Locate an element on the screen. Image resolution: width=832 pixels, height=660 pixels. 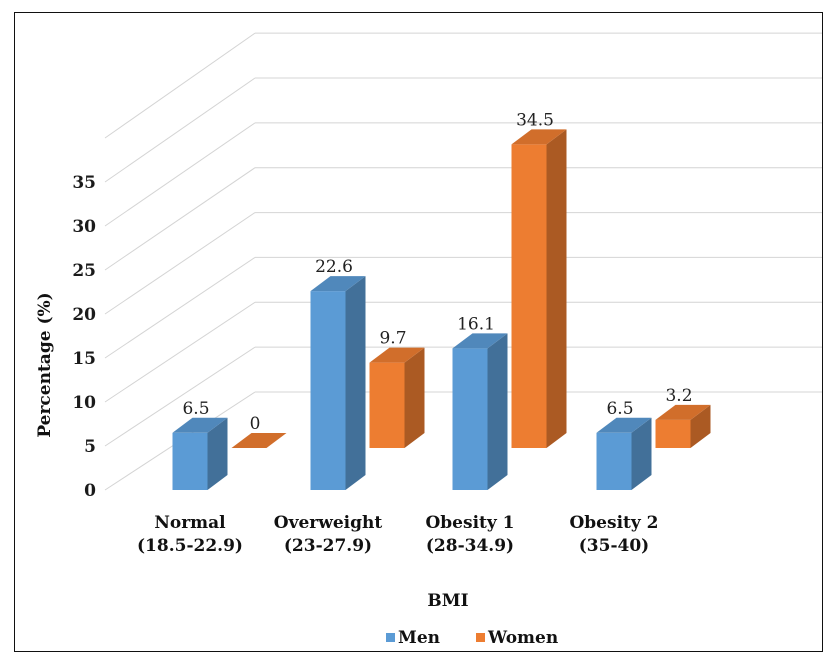
data-label-women-2: 34.5 is located at coordinates (535, 120).